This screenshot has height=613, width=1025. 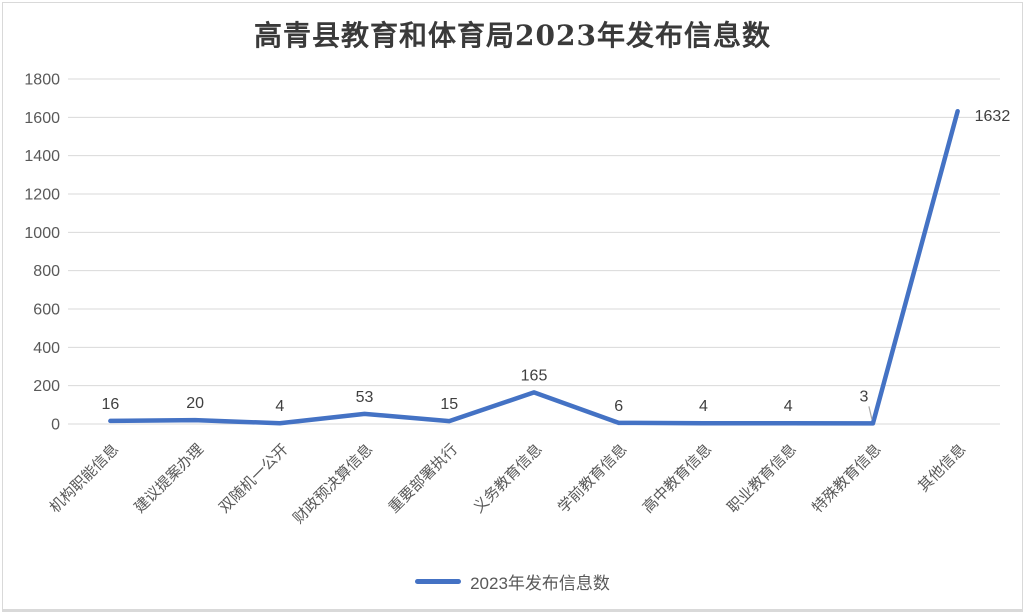 I want to click on data-label: 53, so click(x=365, y=397).